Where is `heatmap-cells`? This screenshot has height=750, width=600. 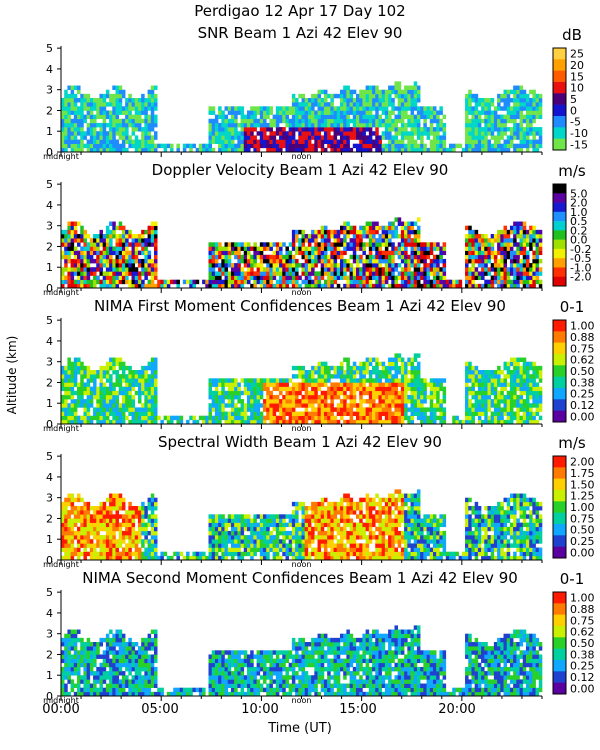 heatmap-cells is located at coordinates (302, 525).